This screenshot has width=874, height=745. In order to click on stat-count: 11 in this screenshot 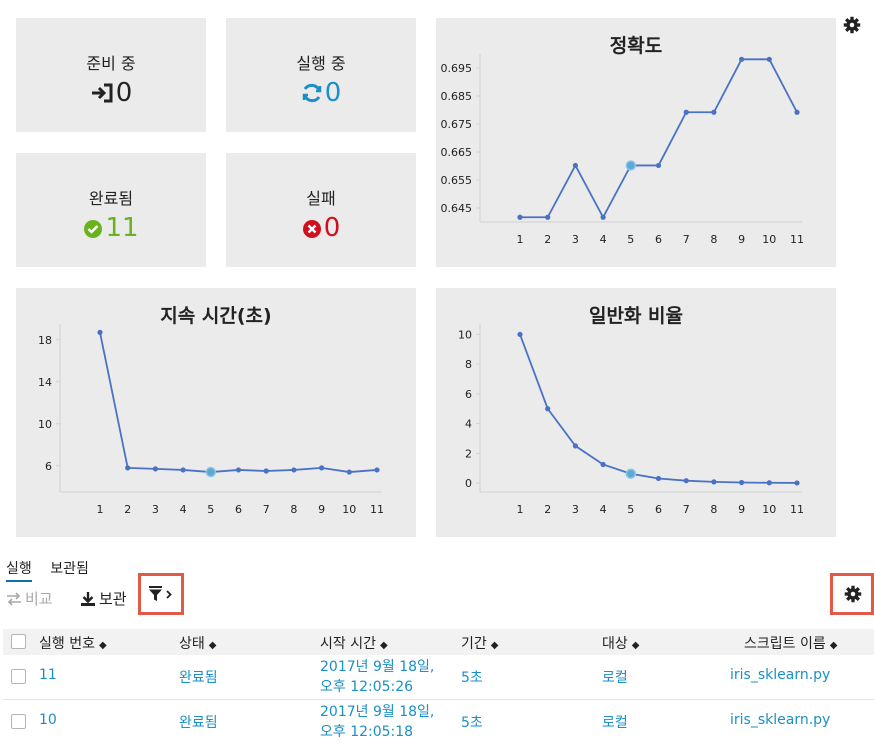, I will do `click(122, 228)`.